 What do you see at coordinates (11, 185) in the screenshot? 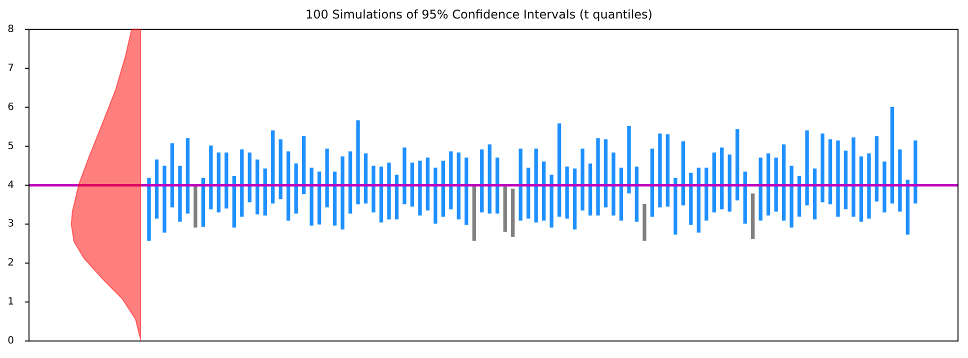
I see `y-tick-label: 4` at bounding box center [11, 185].